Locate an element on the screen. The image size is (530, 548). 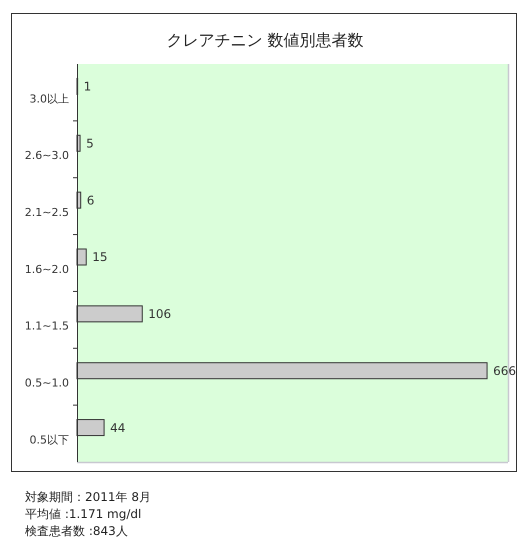
y-tick-label: 0.5以下 is located at coordinates (49, 439).